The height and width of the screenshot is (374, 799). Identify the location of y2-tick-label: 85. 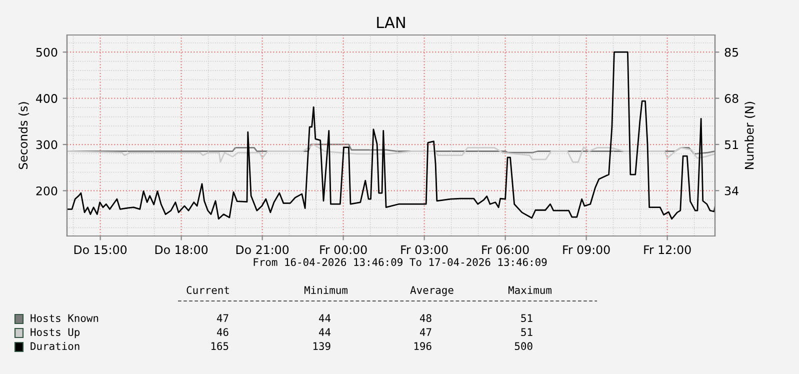
(731, 52).